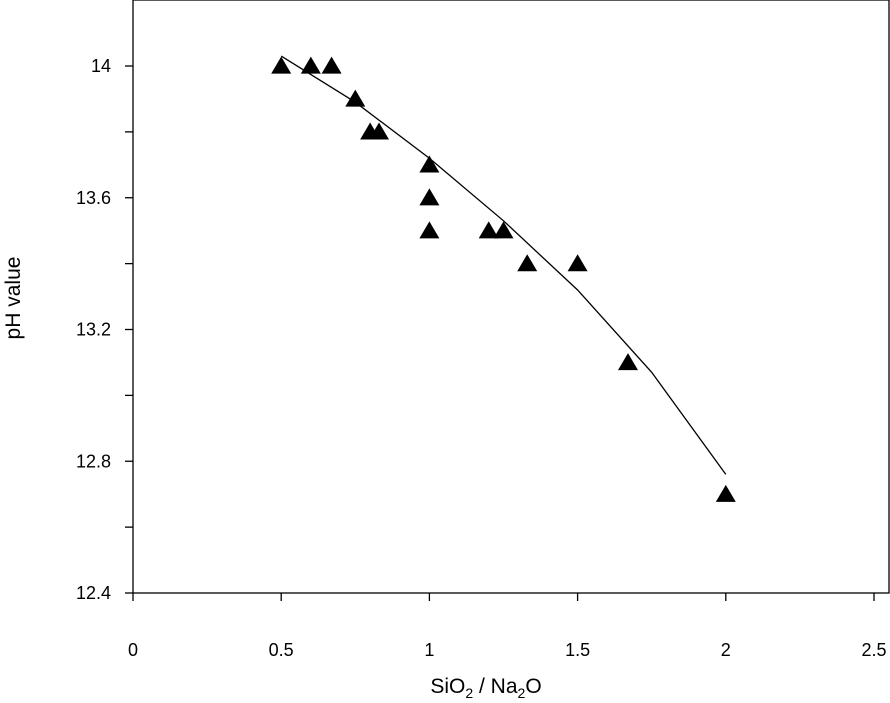 The height and width of the screenshot is (703, 890). I want to click on x-axis-title-part-a: SiO, so click(447, 686).